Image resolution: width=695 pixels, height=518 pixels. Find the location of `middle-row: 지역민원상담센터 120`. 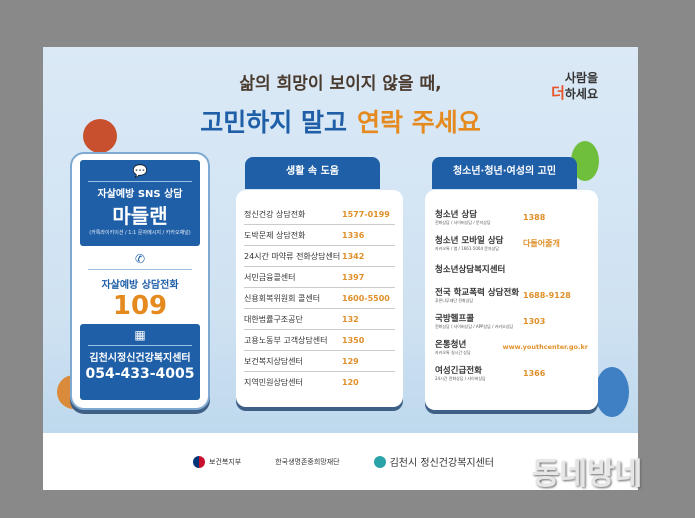

middle-row: 지역민원상담센터 120 is located at coordinates (319, 382).